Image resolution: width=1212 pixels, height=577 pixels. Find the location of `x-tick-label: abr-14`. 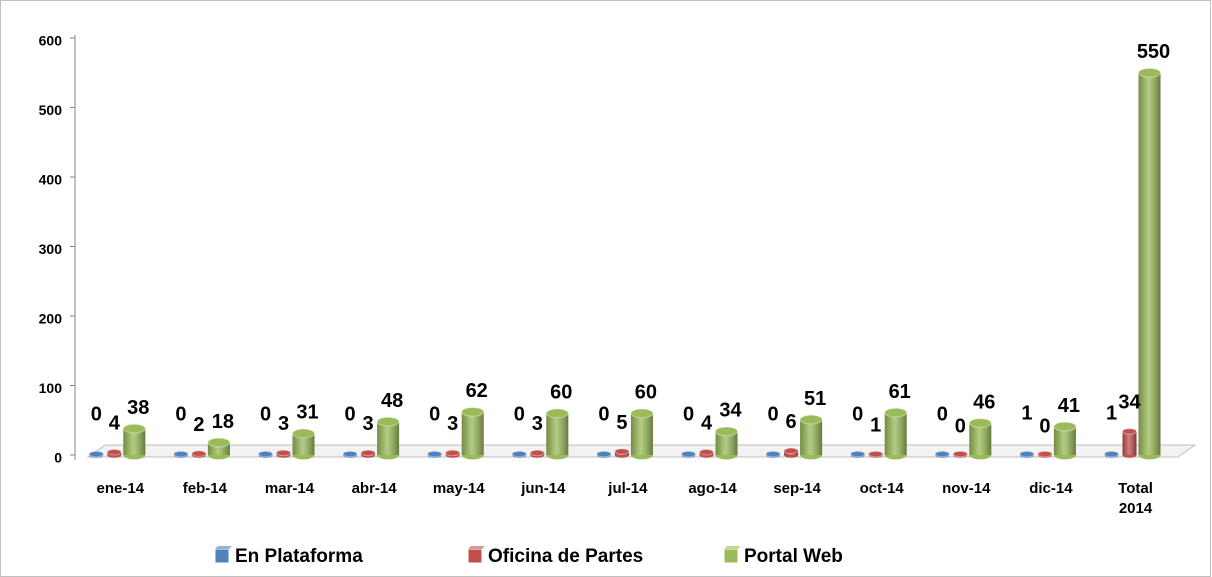

x-tick-label: abr-14 is located at coordinates (374, 488).